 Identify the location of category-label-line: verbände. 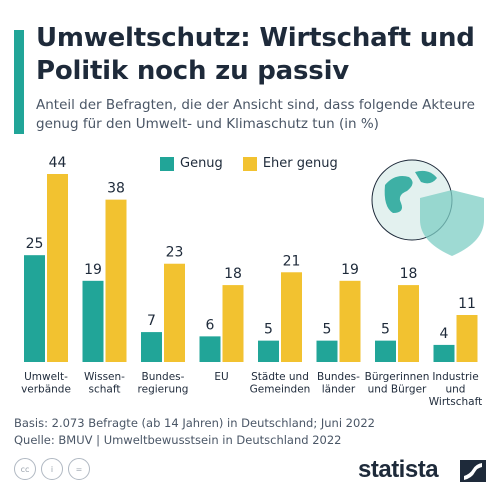
(46, 390).